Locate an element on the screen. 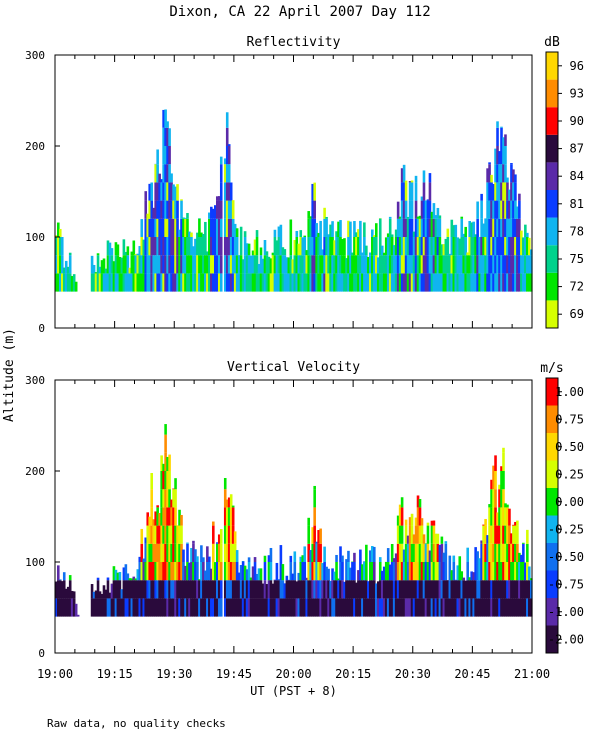 Image resolution: width=600 pixels, height=750 pixels. colorbar-label: 84 is located at coordinates (577, 176).